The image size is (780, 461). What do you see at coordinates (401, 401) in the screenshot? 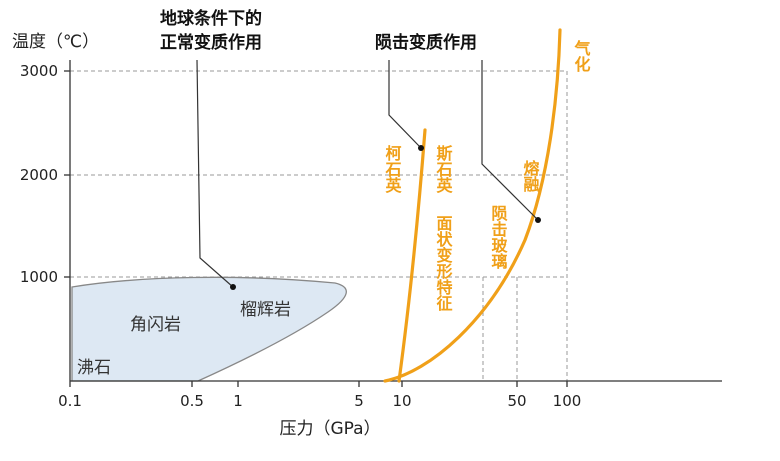
I see `x-tick-label: 10` at bounding box center [401, 401].